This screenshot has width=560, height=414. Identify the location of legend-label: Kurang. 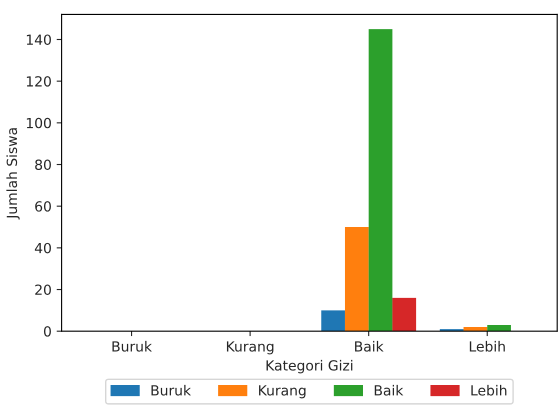
(282, 391).